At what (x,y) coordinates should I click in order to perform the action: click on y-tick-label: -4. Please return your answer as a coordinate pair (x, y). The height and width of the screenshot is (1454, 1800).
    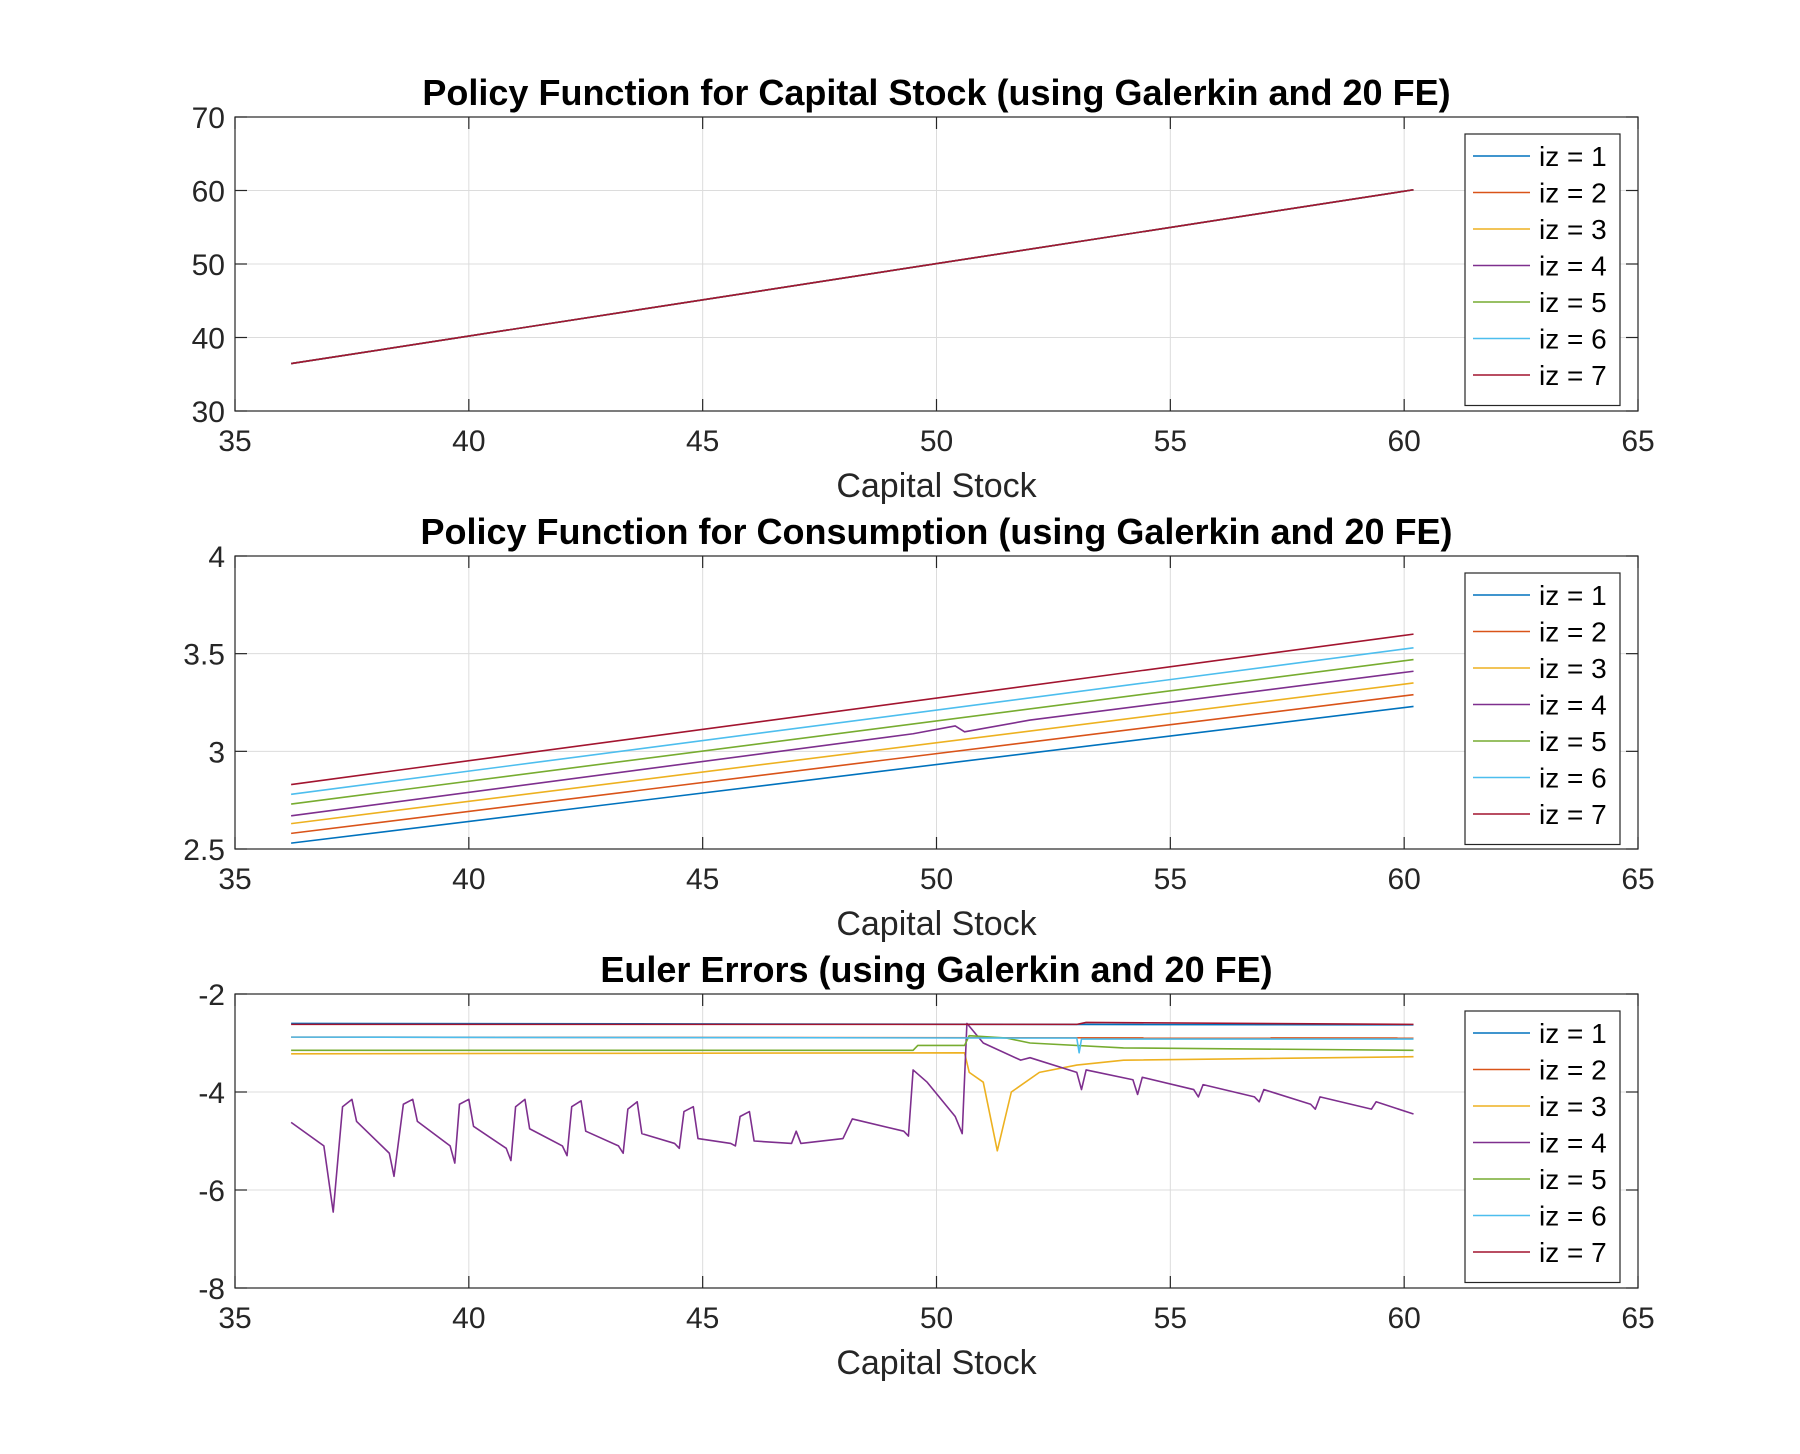
    Looking at the image, I should click on (211, 1093).